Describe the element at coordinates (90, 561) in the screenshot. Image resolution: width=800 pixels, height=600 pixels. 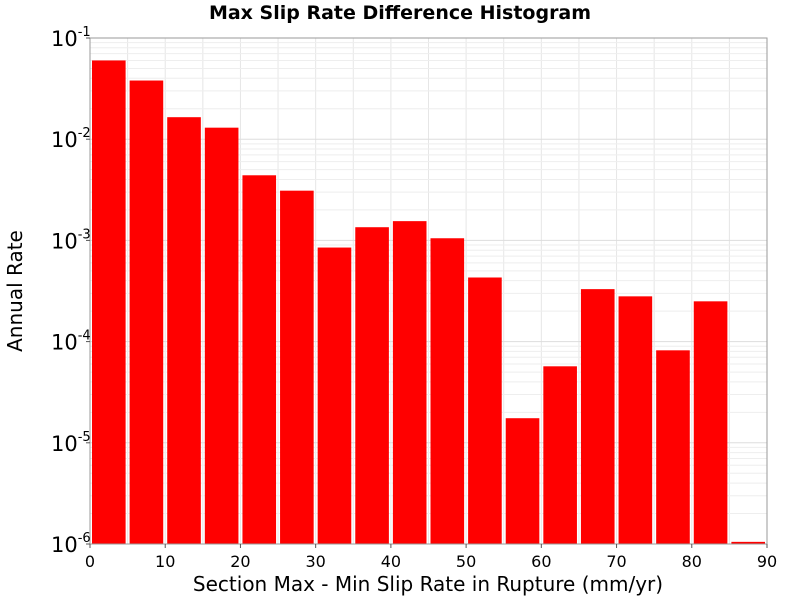
I see `x-tick-label: 0` at that location.